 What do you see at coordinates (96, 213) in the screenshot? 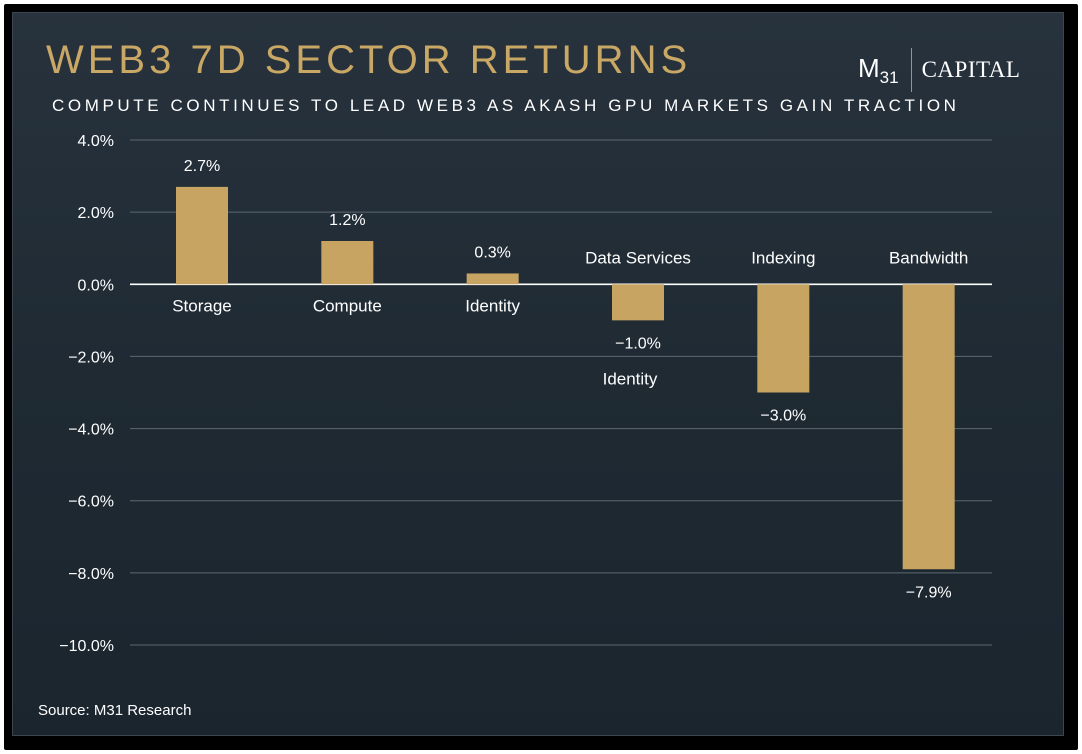
I see `y-tick-label: 2.0%` at bounding box center [96, 213].